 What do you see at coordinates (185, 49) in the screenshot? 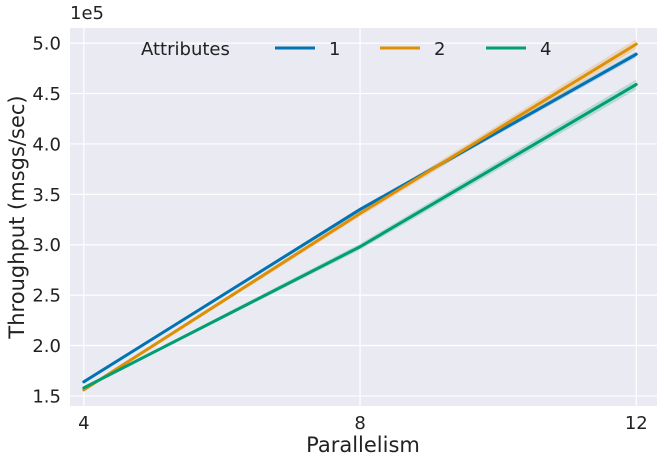
I see `legend-title: Attributes` at bounding box center [185, 49].